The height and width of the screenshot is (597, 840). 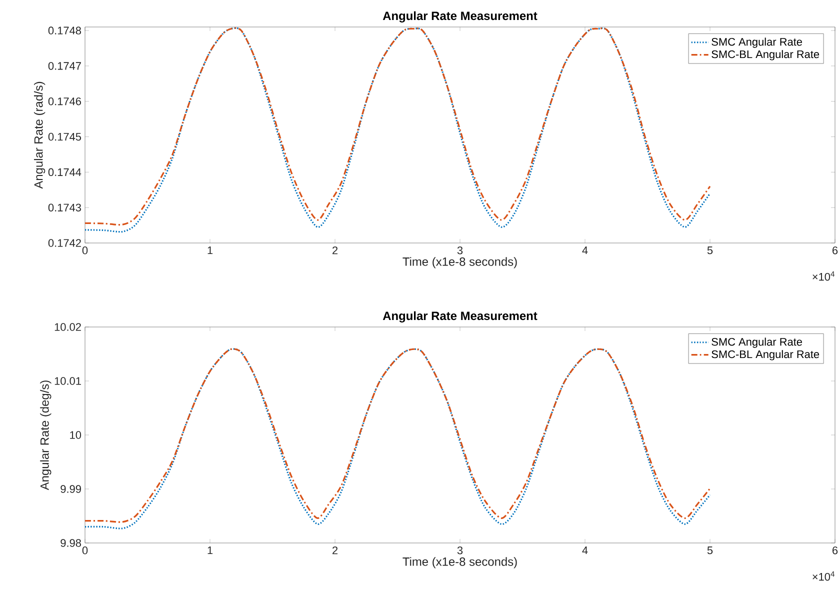 What do you see at coordinates (64, 30) in the screenshot?
I see `y-tick-label: 0.1748` at bounding box center [64, 30].